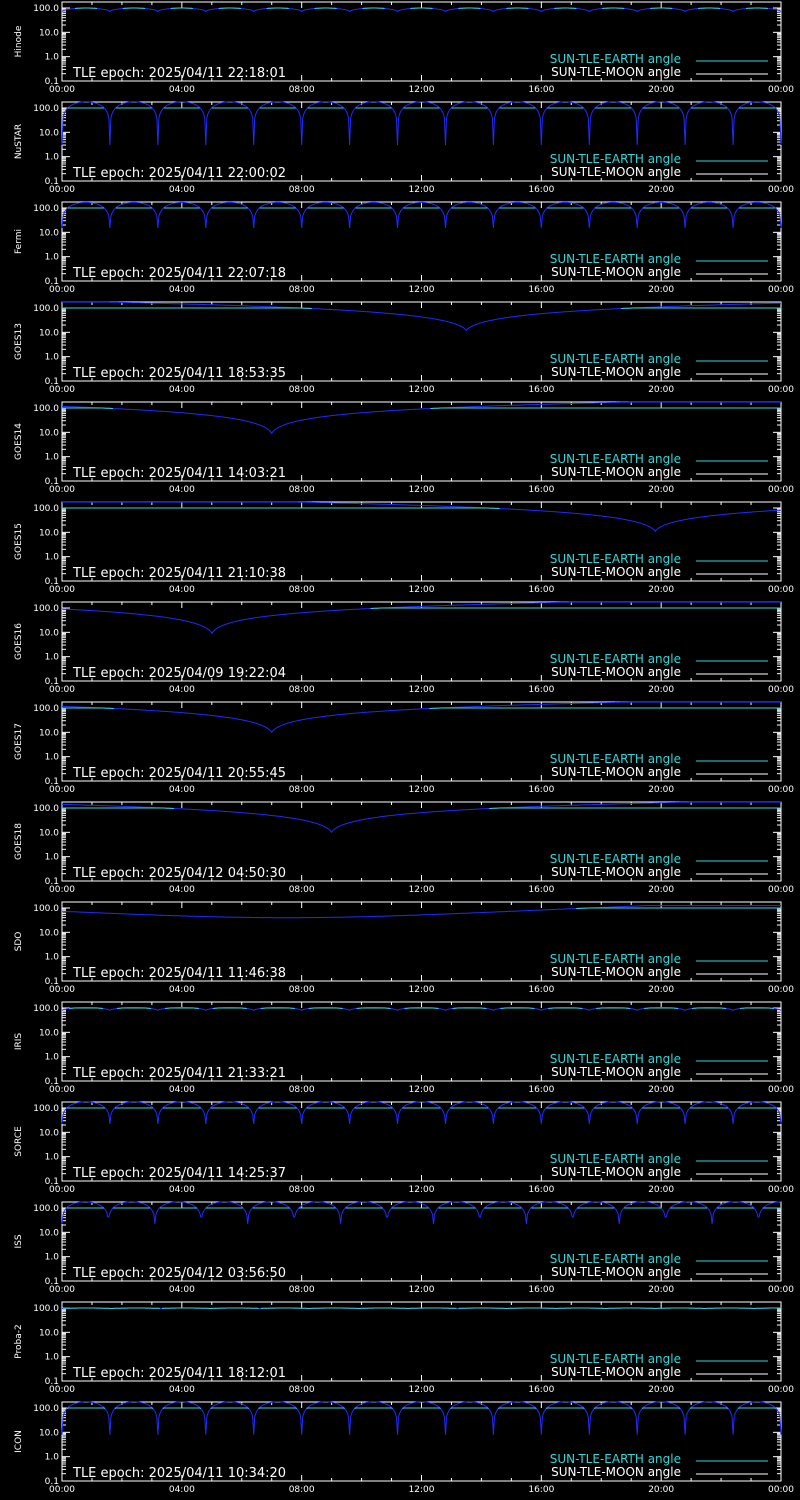 The width and height of the screenshot is (800, 1500). What do you see at coordinates (179, 173) in the screenshot?
I see `tle-epoch-text: TLE epoch: 2025/04/11 22:00:02` at bounding box center [179, 173].